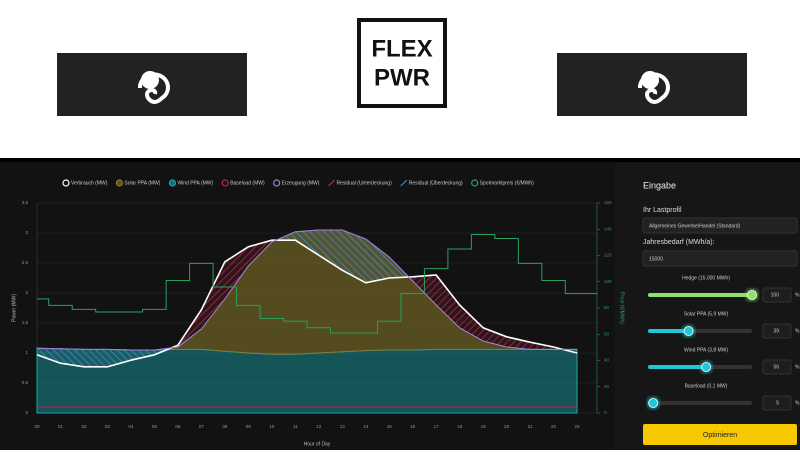 Image resolution: width=800 pixels, height=455 pixels. Describe the element at coordinates (554, 426) in the screenshot. I see `x-tick-label: 22` at that location.